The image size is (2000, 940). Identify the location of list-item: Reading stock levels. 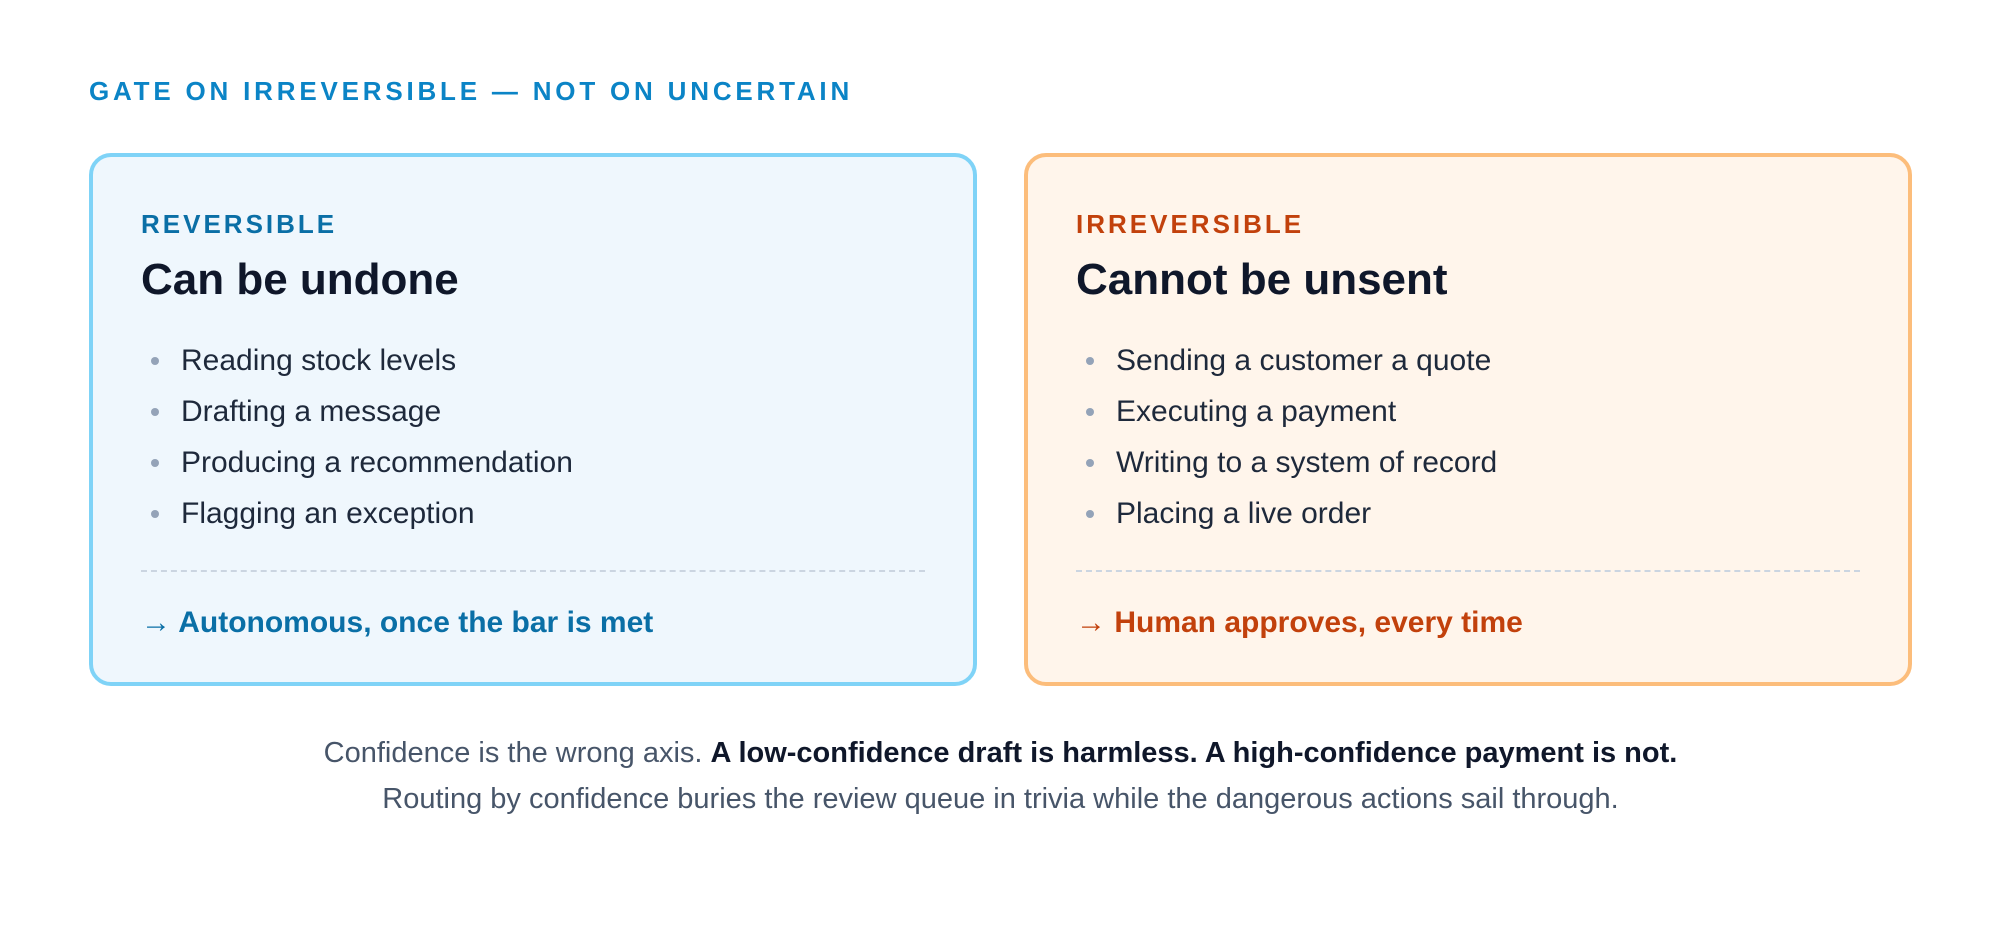
(357, 360).